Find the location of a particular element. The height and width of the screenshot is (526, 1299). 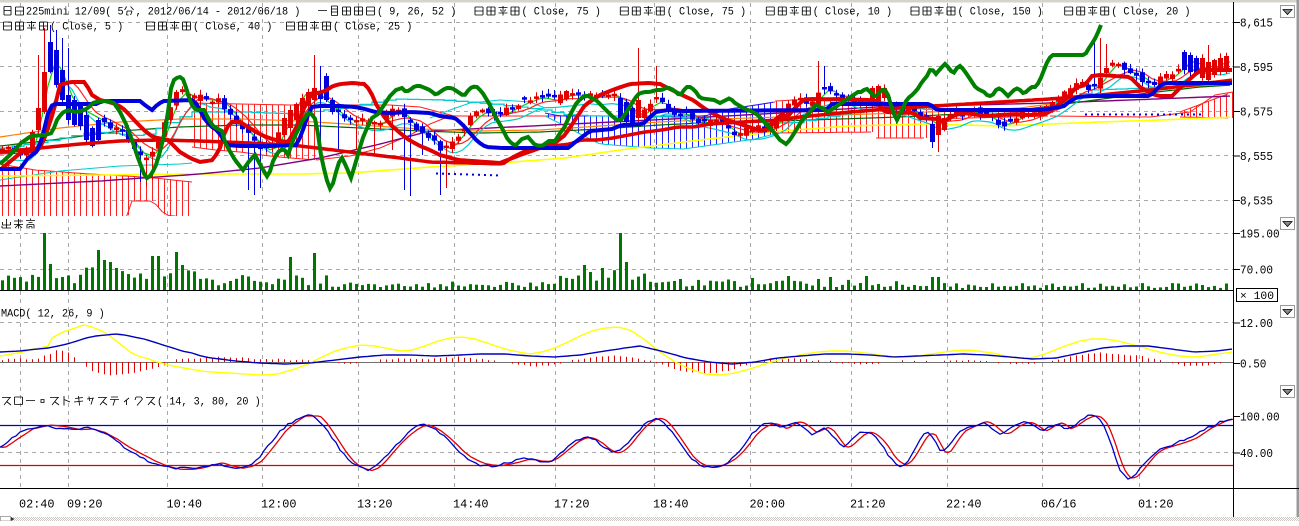

svg-text: 13:20 is located at coordinates (375, 505).